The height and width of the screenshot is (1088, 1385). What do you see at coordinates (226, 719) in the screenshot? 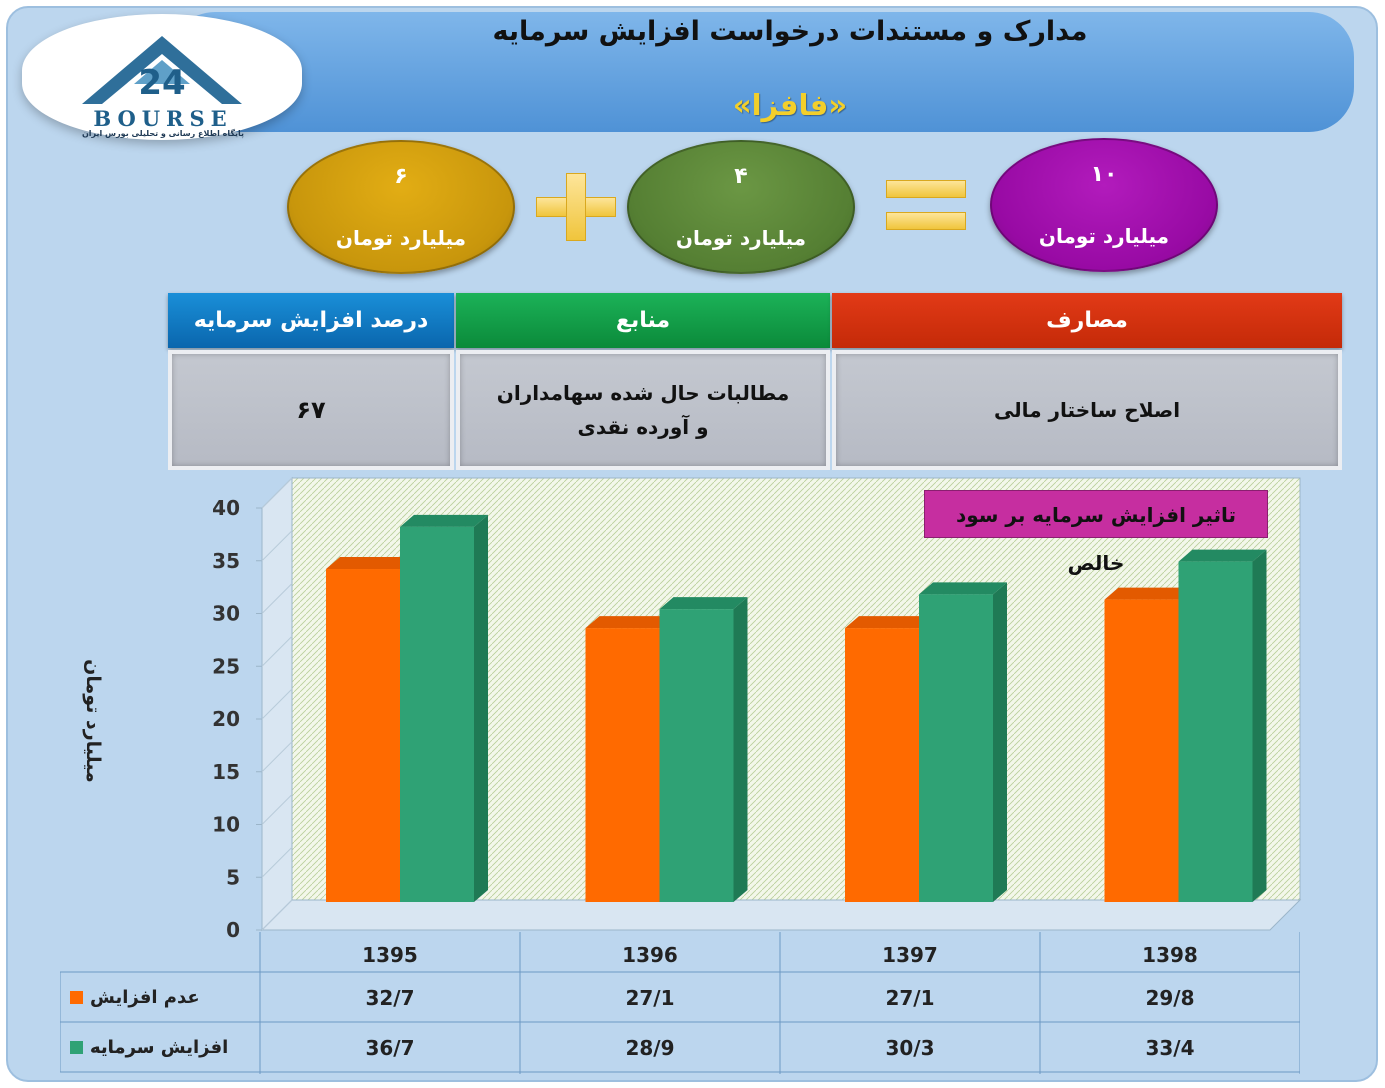
I see `y-tick-label: 20` at bounding box center [226, 719].